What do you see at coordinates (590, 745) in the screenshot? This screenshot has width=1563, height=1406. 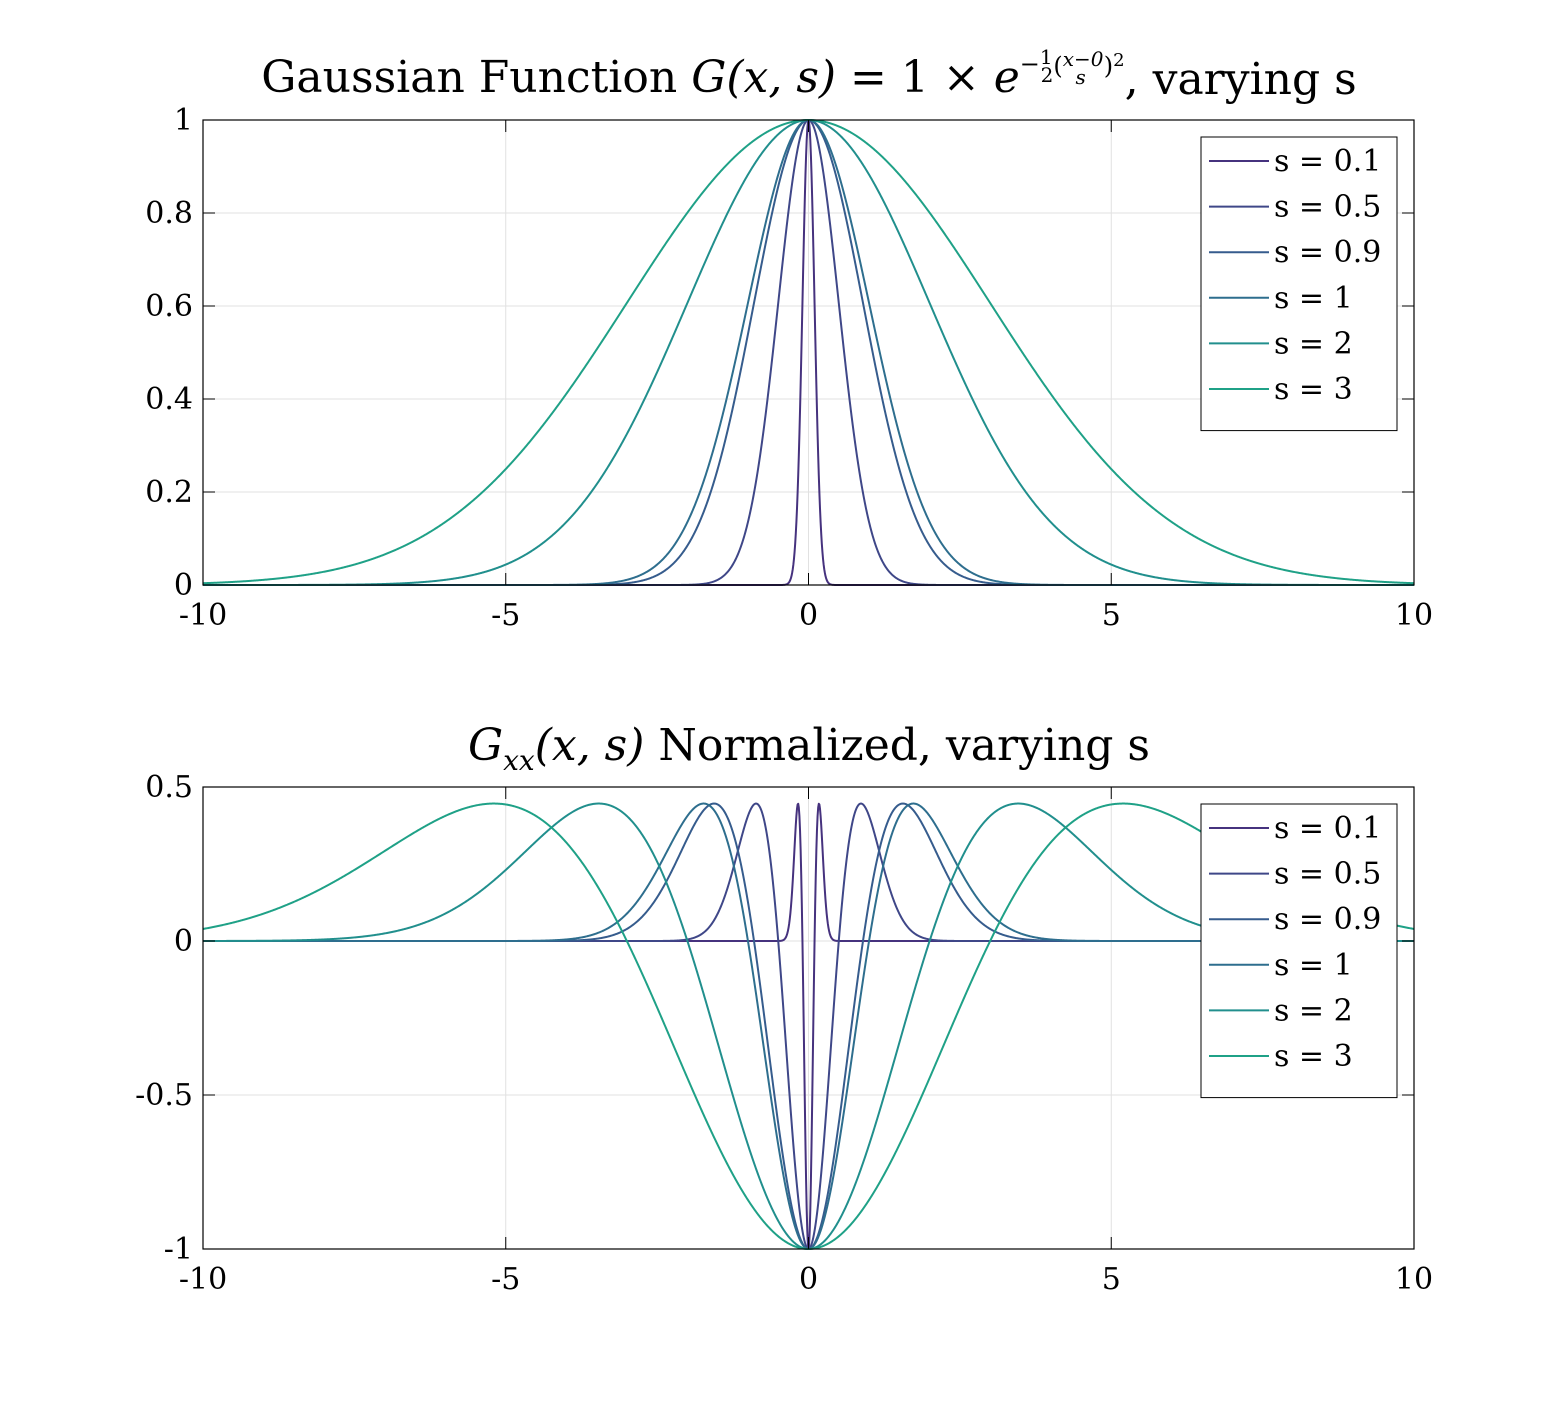 I see `bottom-title-args: (x, s)` at bounding box center [590, 745].